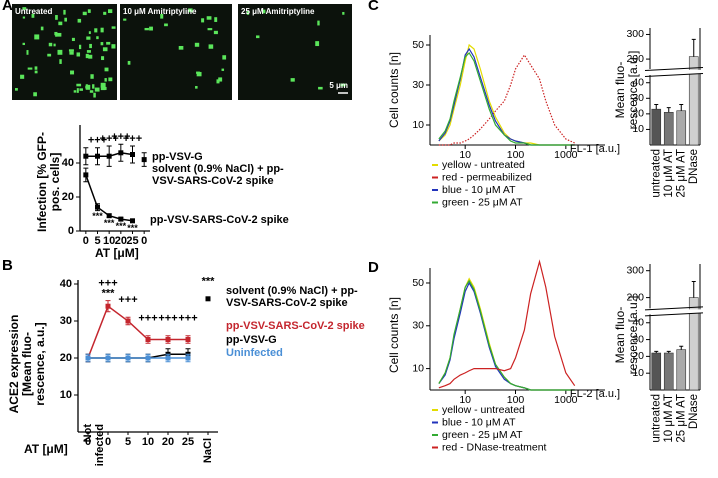 The width and height of the screenshot is (718, 478). What do you see at coordinates (681, 418) in the screenshot?
I see `x-tick-label: 25 μM AT` at bounding box center [681, 418].